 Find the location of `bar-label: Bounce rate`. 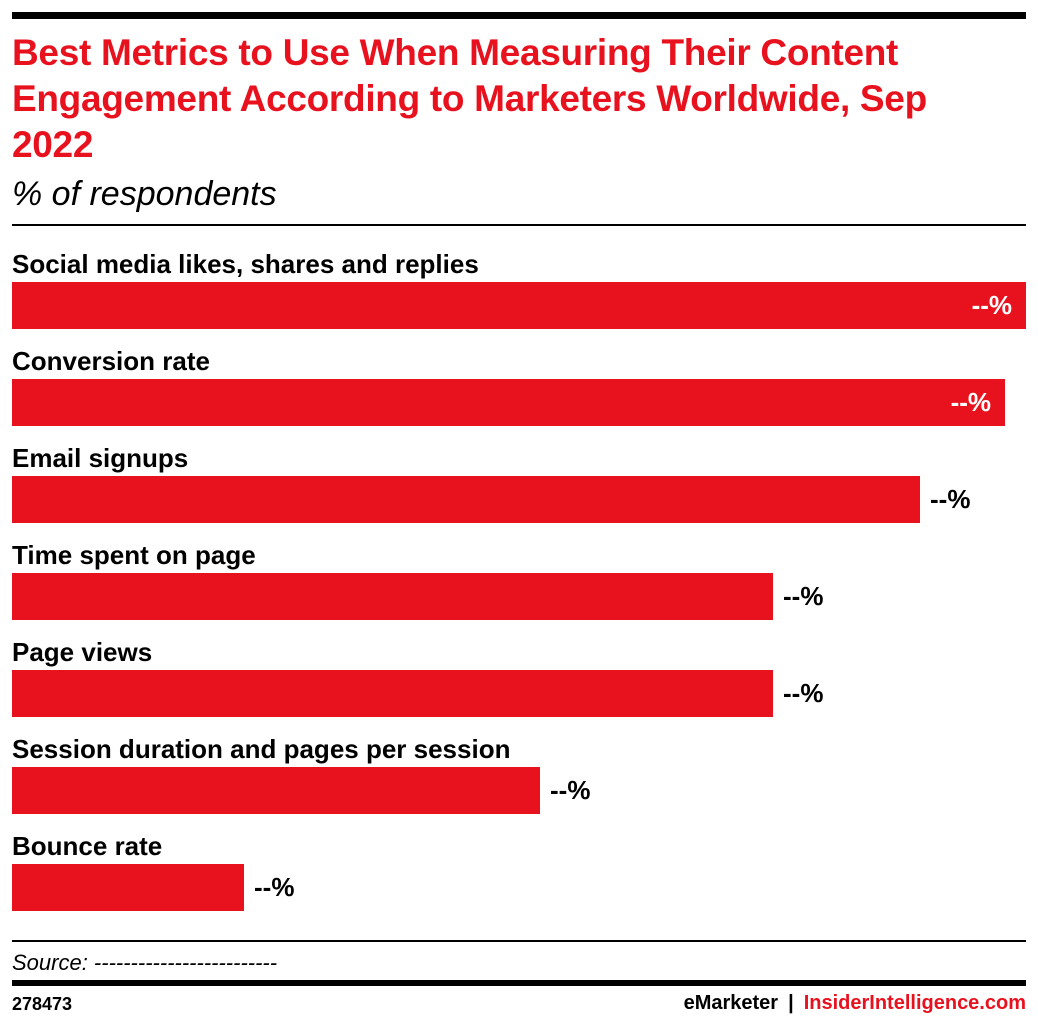

bar-label: Bounce rate is located at coordinates (87, 846).